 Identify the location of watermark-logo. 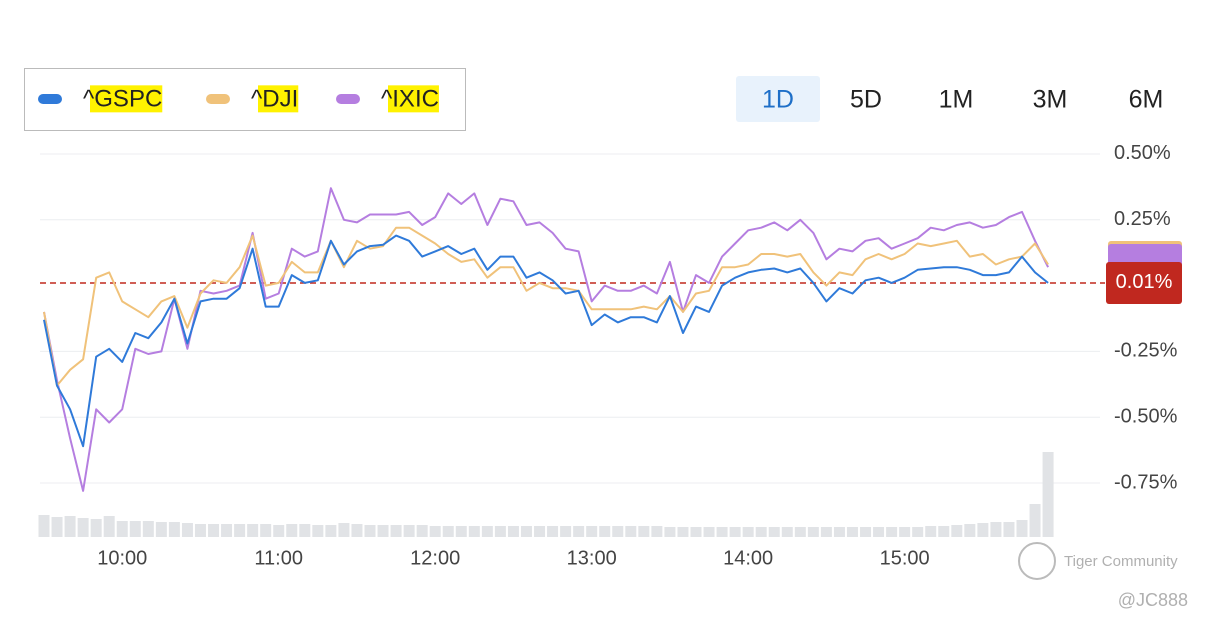
(1037, 561).